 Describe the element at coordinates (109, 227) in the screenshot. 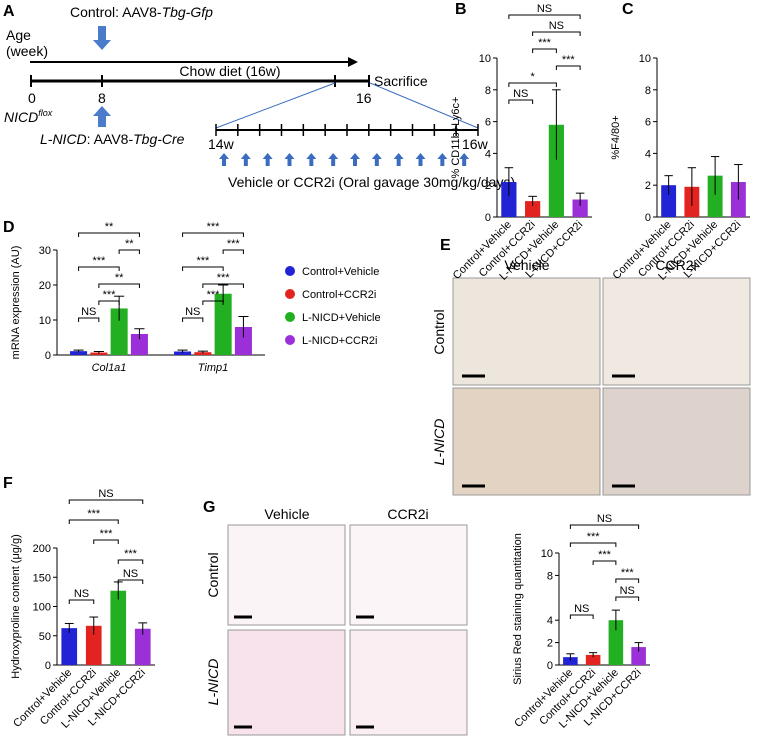

I see `significance-label: **` at that location.